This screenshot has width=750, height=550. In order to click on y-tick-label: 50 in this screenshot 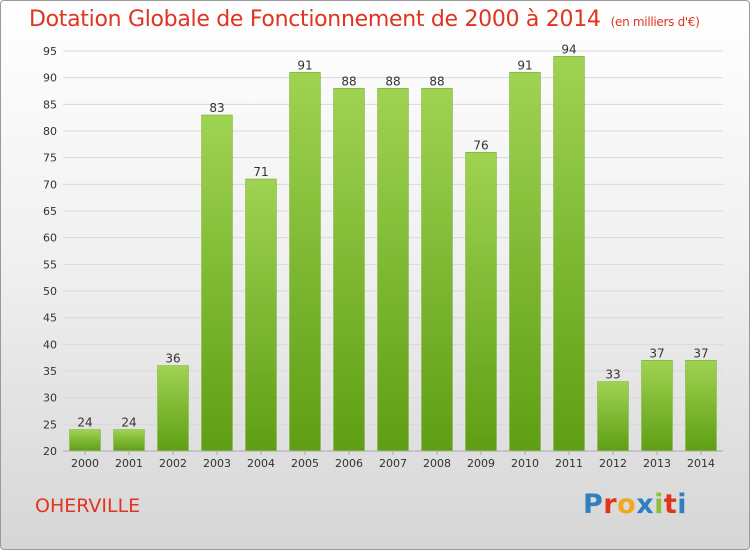, I will do `click(50, 291)`.